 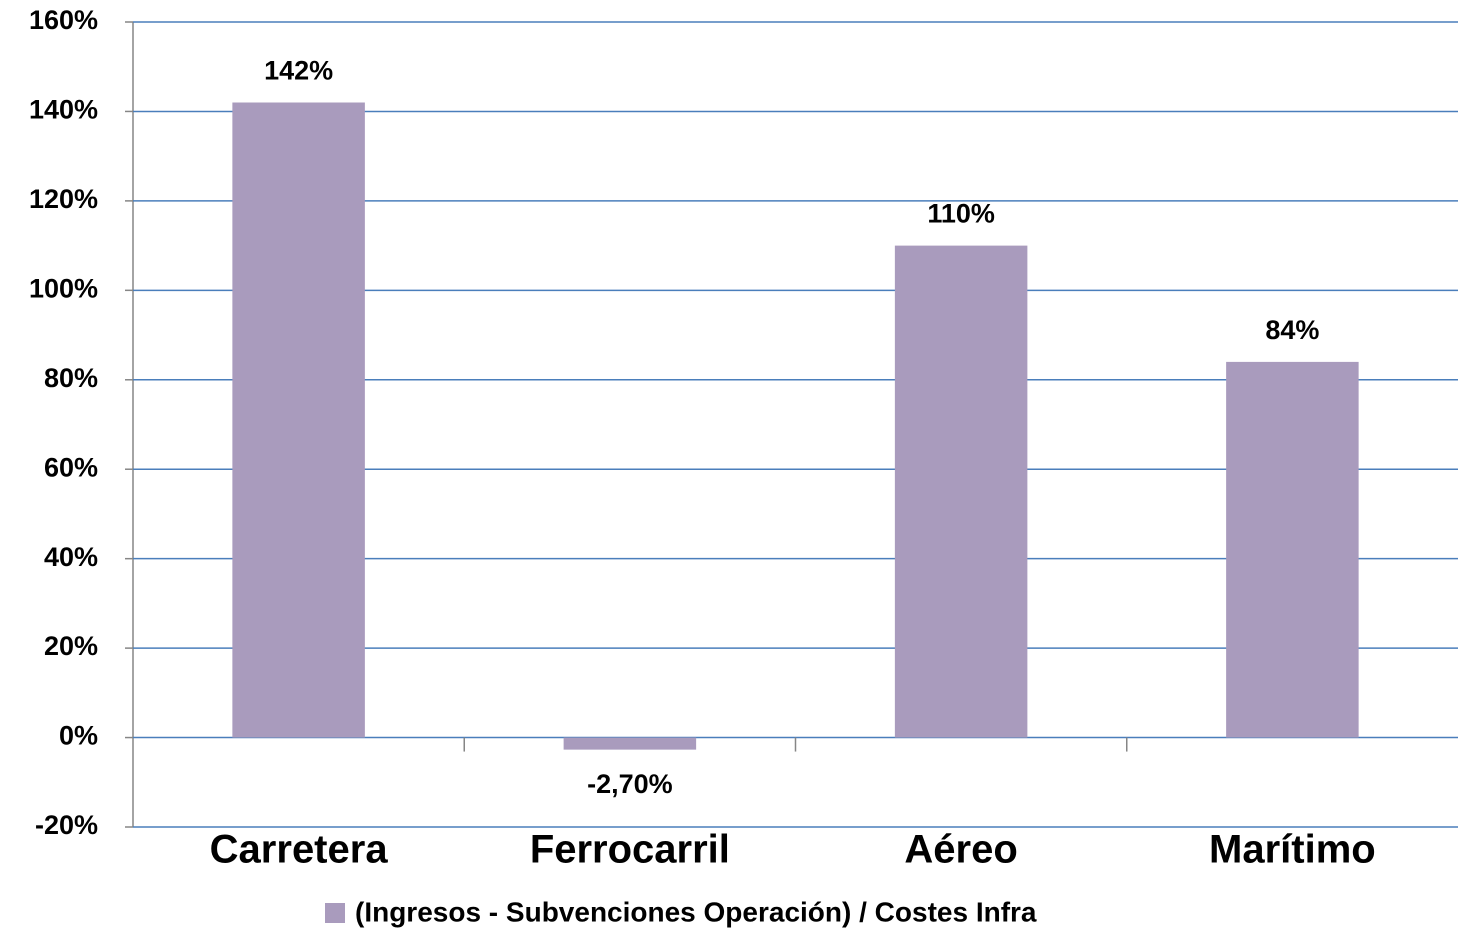 I want to click on data-label: 110%, so click(x=961, y=214).